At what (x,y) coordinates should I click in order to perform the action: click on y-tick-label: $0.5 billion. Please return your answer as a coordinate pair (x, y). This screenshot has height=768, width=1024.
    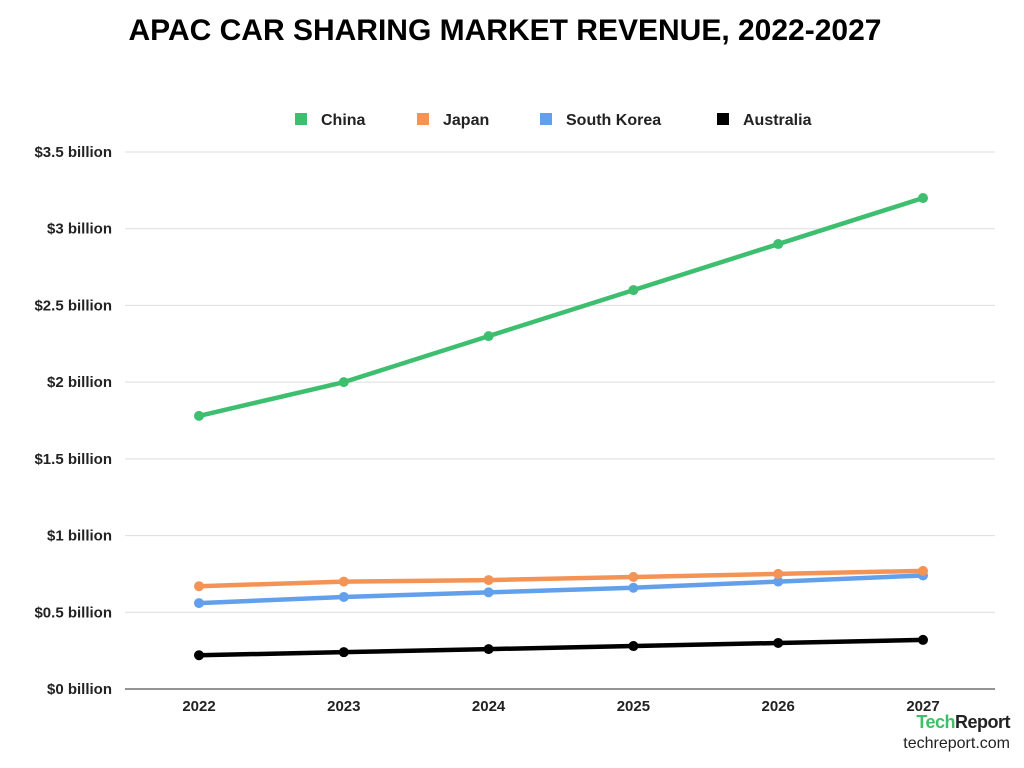
    Looking at the image, I should click on (73, 612).